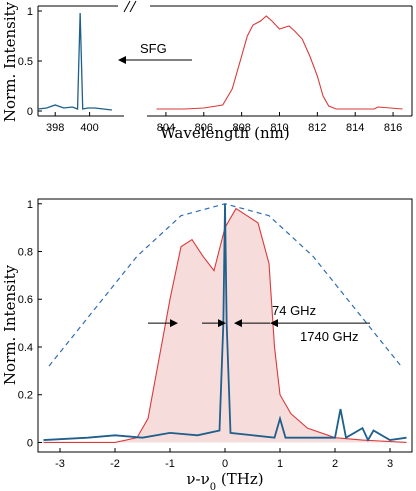  Describe the element at coordinates (170, 464) in the screenshot. I see `x-tick-label: -1` at that location.